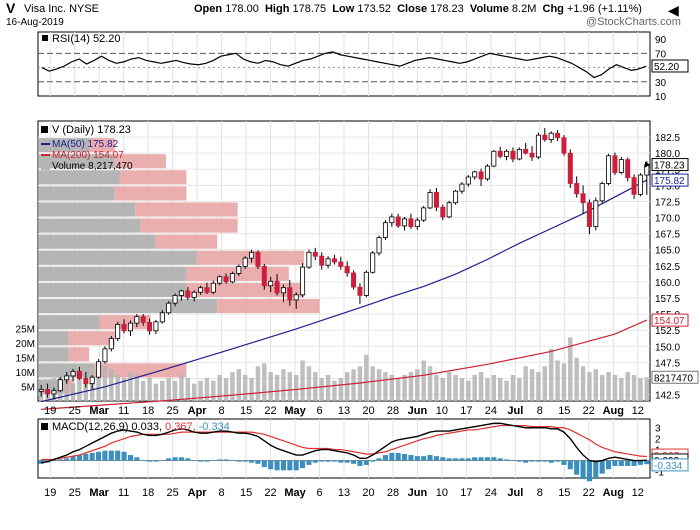 The image size is (700, 530). I want to click on date-tick-label: 15, so click(564, 493).